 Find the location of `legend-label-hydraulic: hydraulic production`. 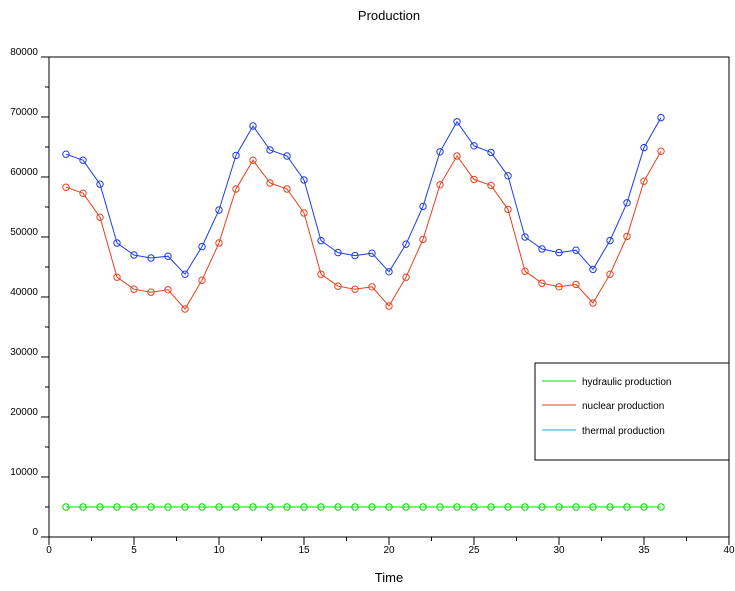

legend-label-hydraulic: hydraulic production is located at coordinates (627, 382).